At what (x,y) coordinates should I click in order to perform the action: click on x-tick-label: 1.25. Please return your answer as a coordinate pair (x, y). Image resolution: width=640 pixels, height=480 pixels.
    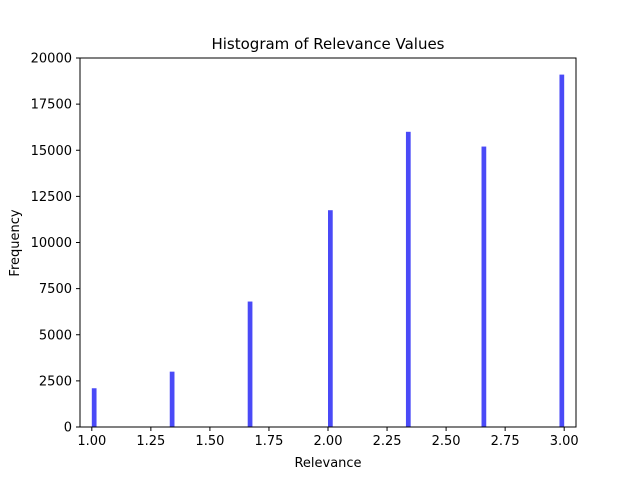
    Looking at the image, I should click on (150, 441).